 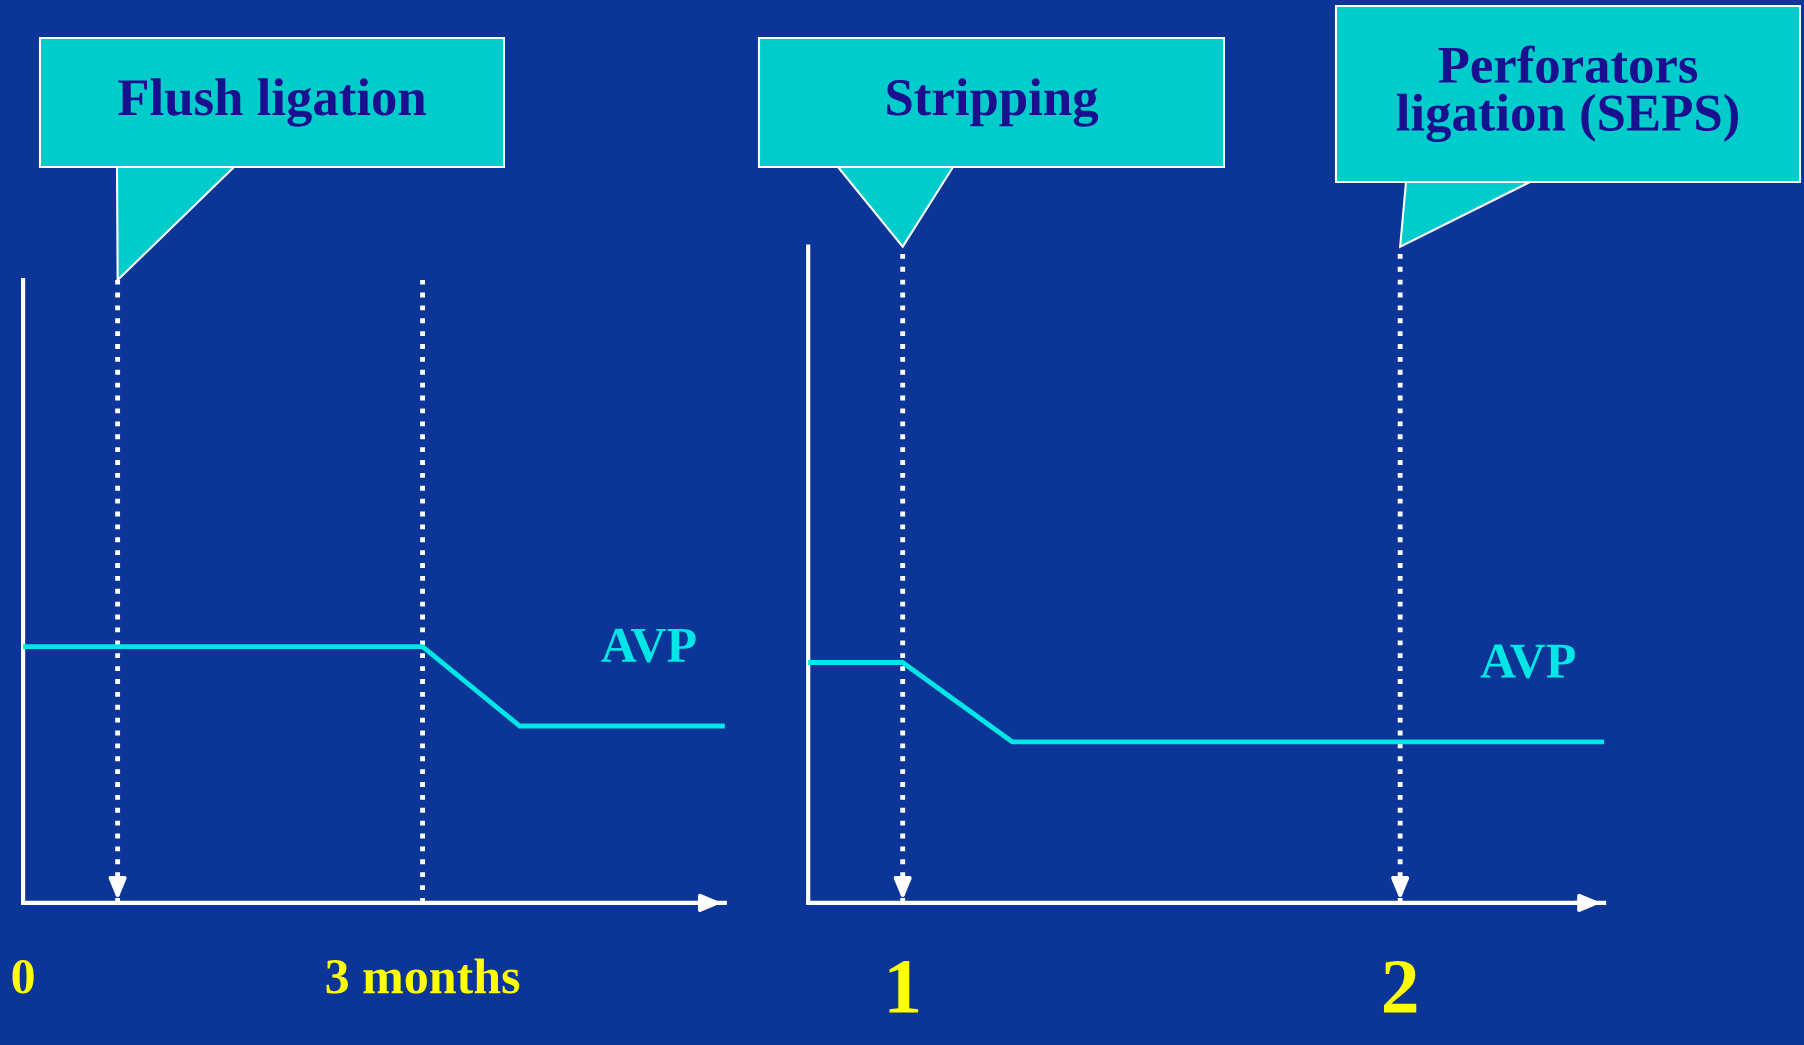 What do you see at coordinates (993, 102) in the screenshot?
I see `ref-line-label: Stripping` at bounding box center [993, 102].